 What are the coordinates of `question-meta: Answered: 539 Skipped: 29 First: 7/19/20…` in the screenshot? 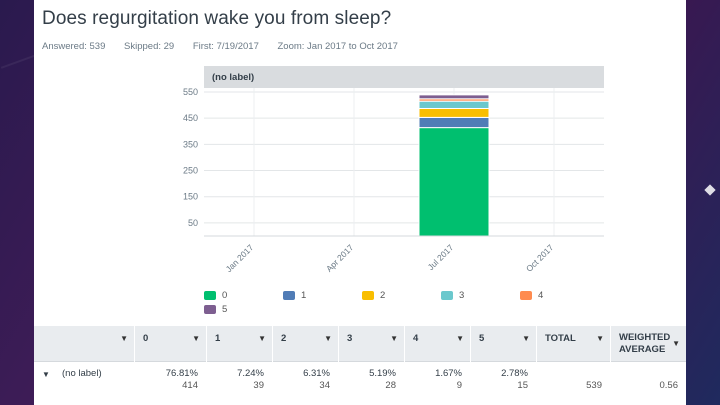 It's located at (228, 46).